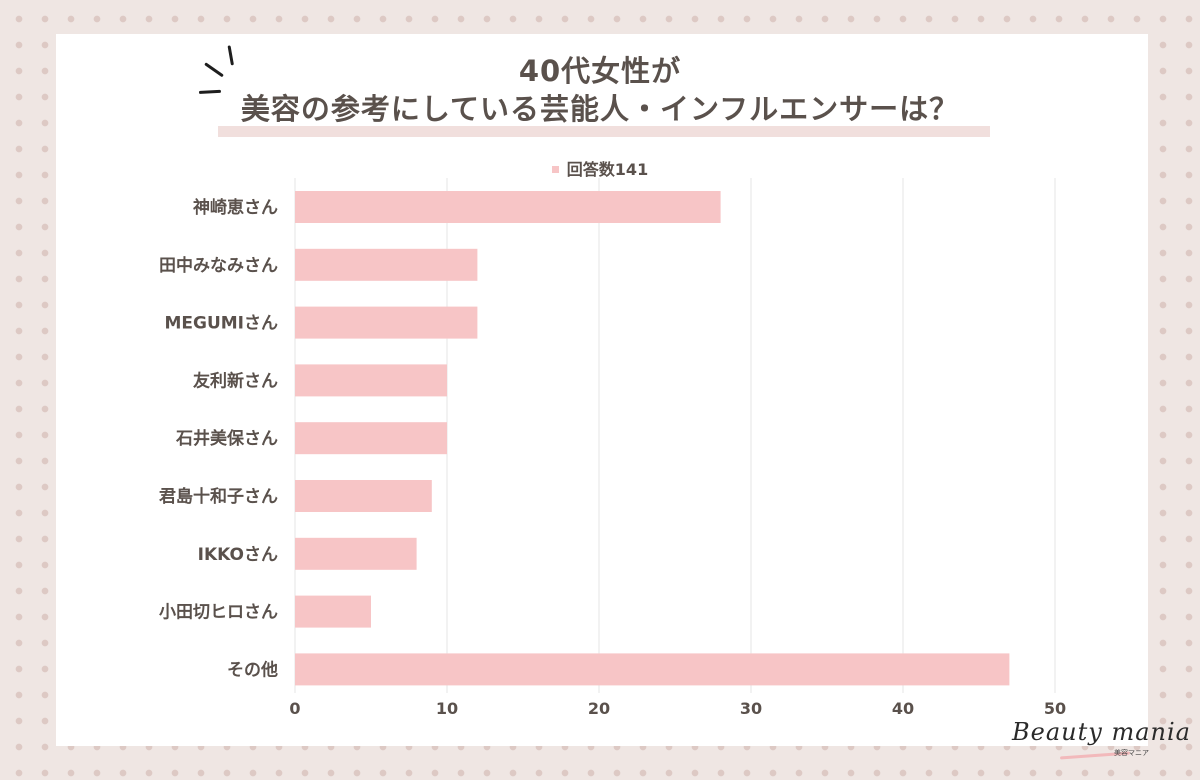 The height and width of the screenshot is (780, 1200). What do you see at coordinates (599, 708) in the screenshot?
I see `x-tick-label: 20` at bounding box center [599, 708].